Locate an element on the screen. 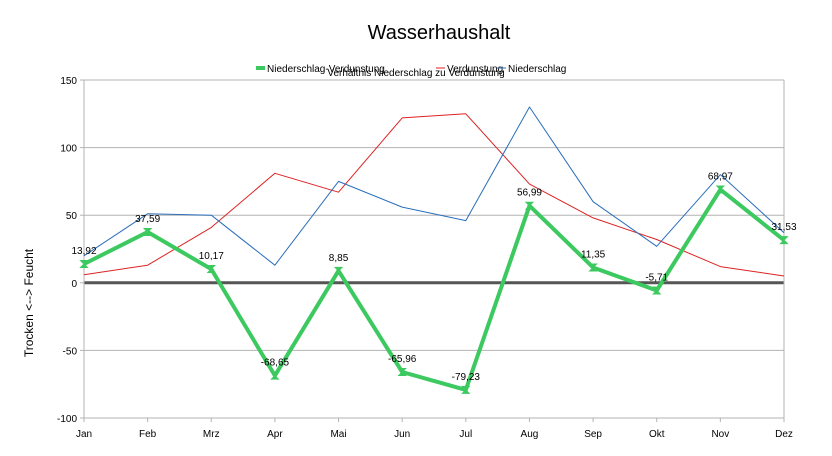  x-tick-label: Sep is located at coordinates (593, 434).